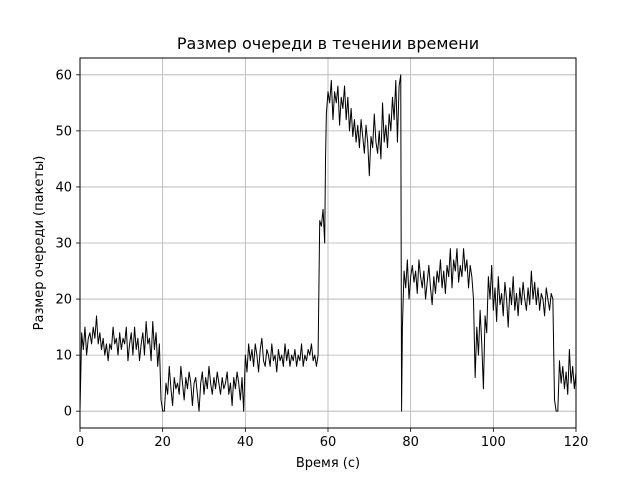 The image size is (640, 480). I want to click on y-axis-title: Размер очереди (пакеты), so click(39, 243).